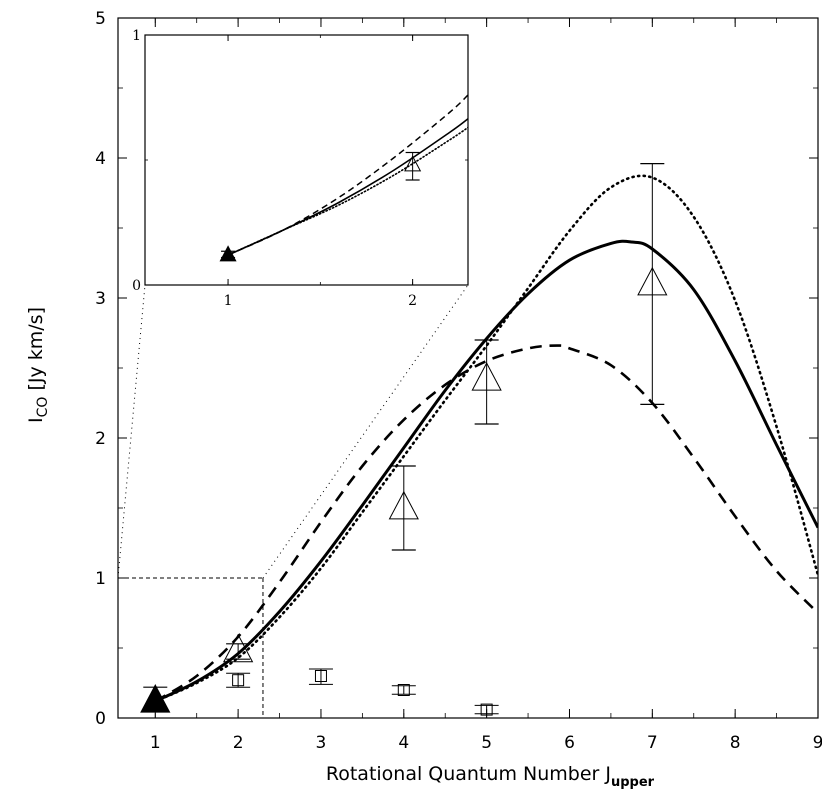 Image resolution: width=822 pixels, height=791 pixels. I want to click on y-axis-title-subscript: CO, so click(43, 407).